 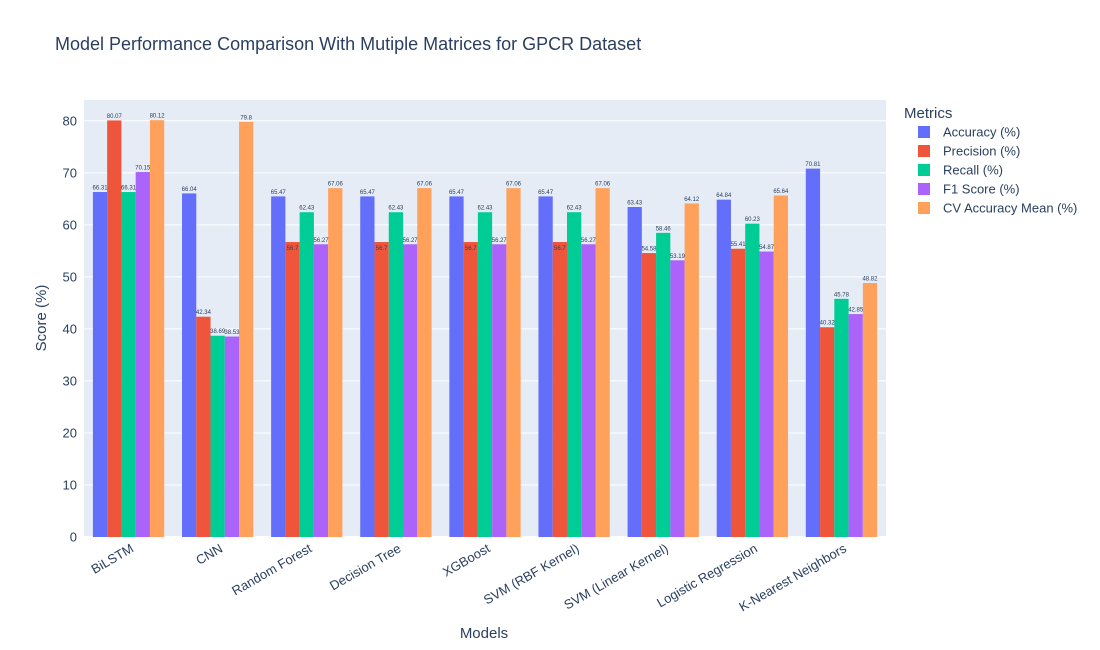 What do you see at coordinates (246, 118) in the screenshot?
I see `bar-value-label: 79.8` at bounding box center [246, 118].